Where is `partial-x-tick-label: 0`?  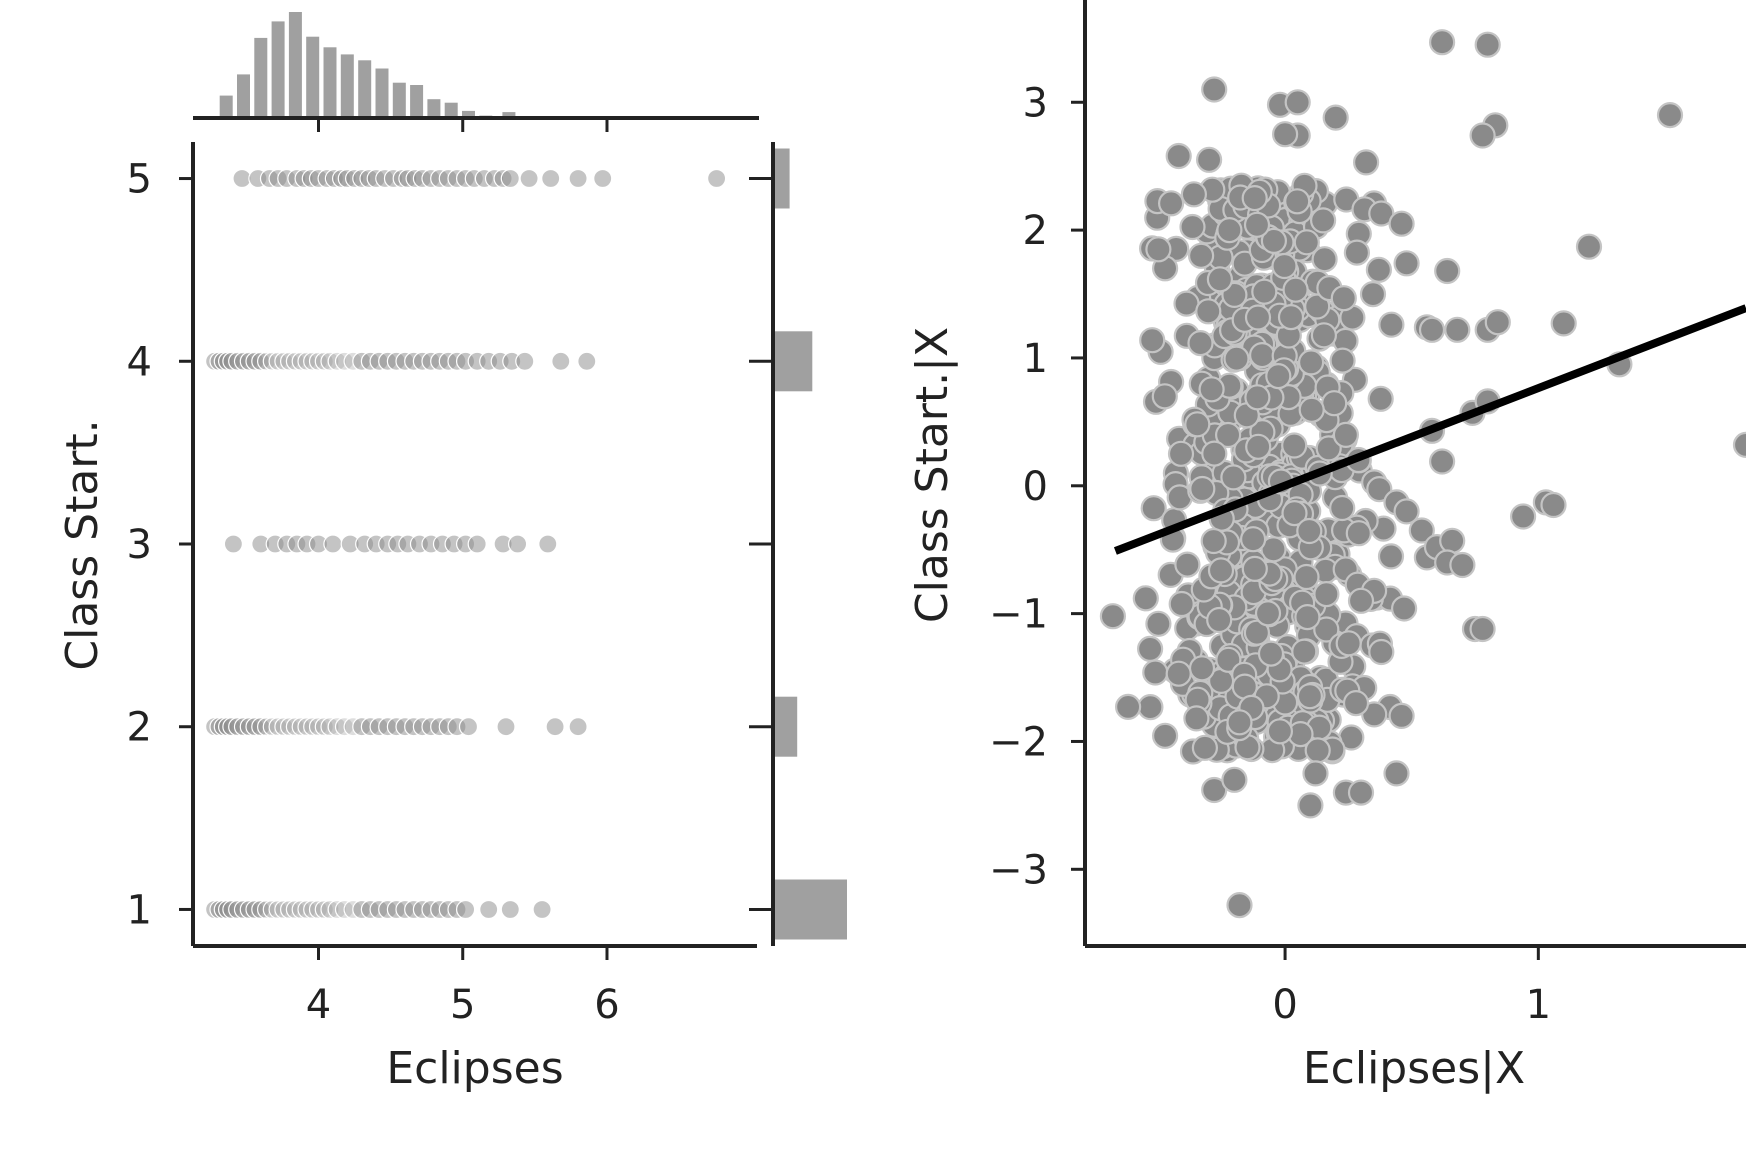 partial-x-tick-label: 0 is located at coordinates (1284, 1005).